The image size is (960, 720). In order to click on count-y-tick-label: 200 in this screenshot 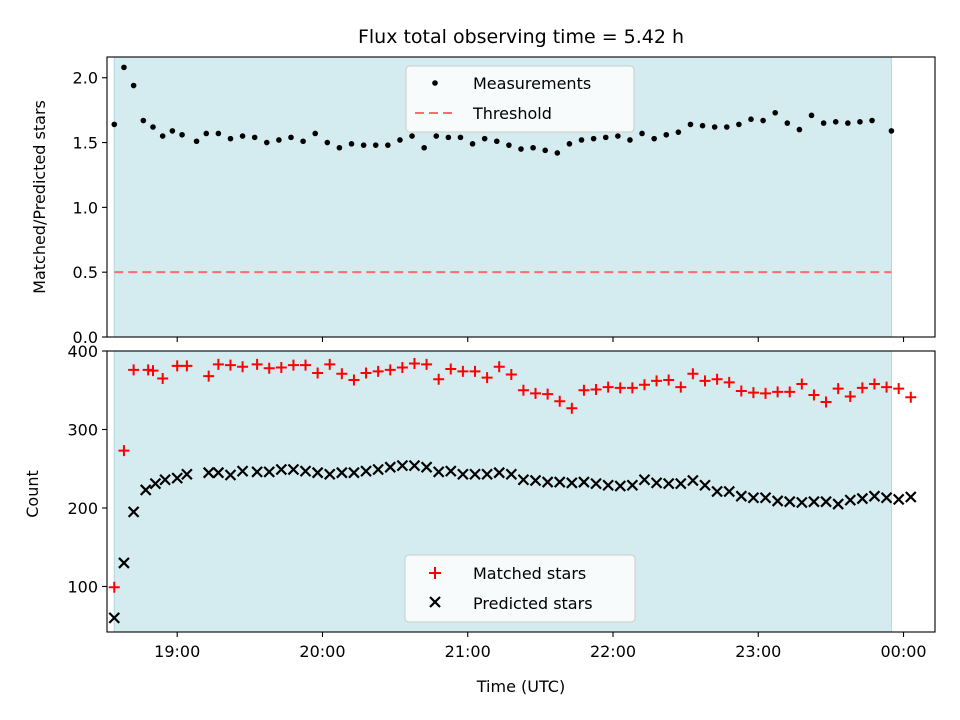, I will do `click(82, 508)`.